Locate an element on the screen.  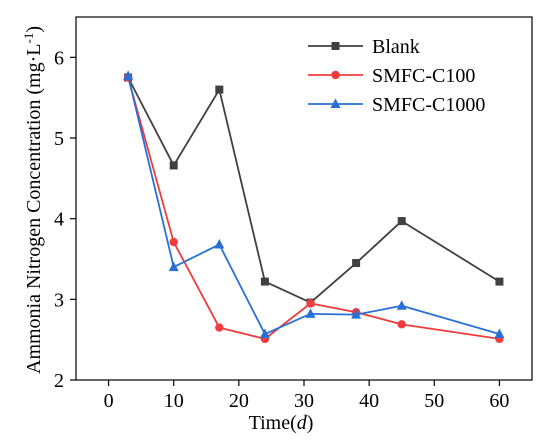
y-tick-label: 3 is located at coordinates (59, 300).